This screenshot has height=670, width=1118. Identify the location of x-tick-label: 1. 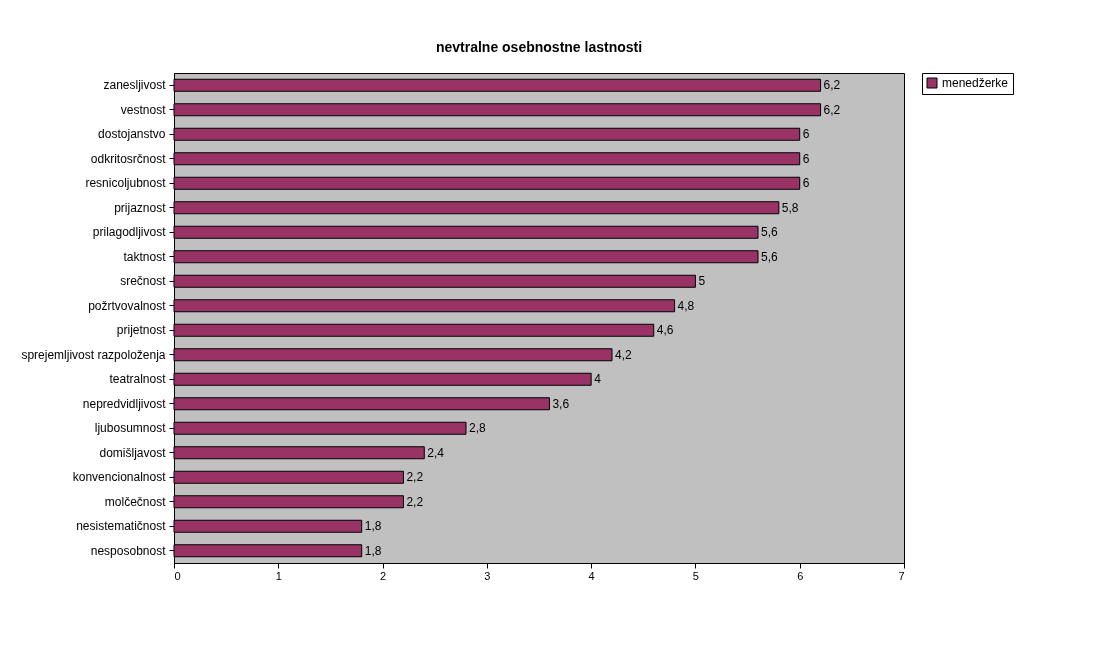
(278, 575).